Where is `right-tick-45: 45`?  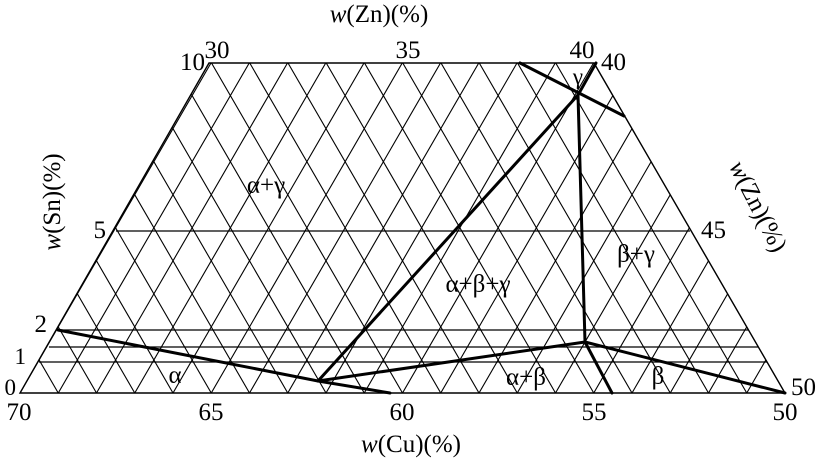 right-tick-45: 45 is located at coordinates (713, 230).